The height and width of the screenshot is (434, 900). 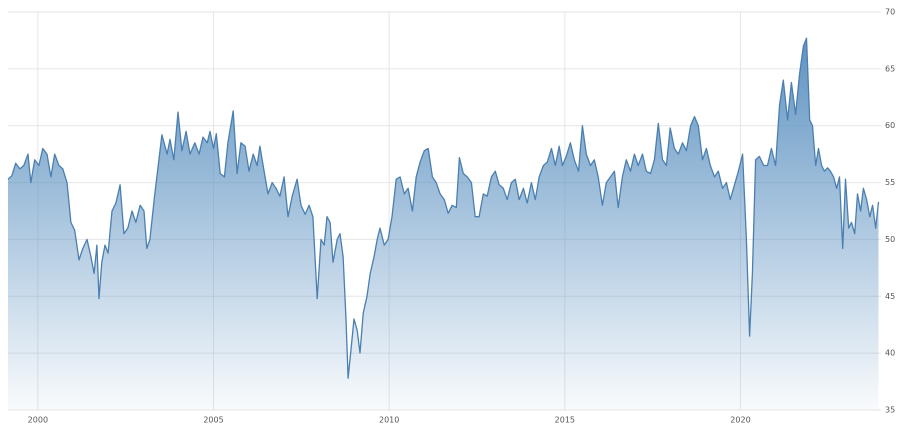 What do you see at coordinates (890, 296) in the screenshot?
I see `y-tick-label: 45` at bounding box center [890, 296].